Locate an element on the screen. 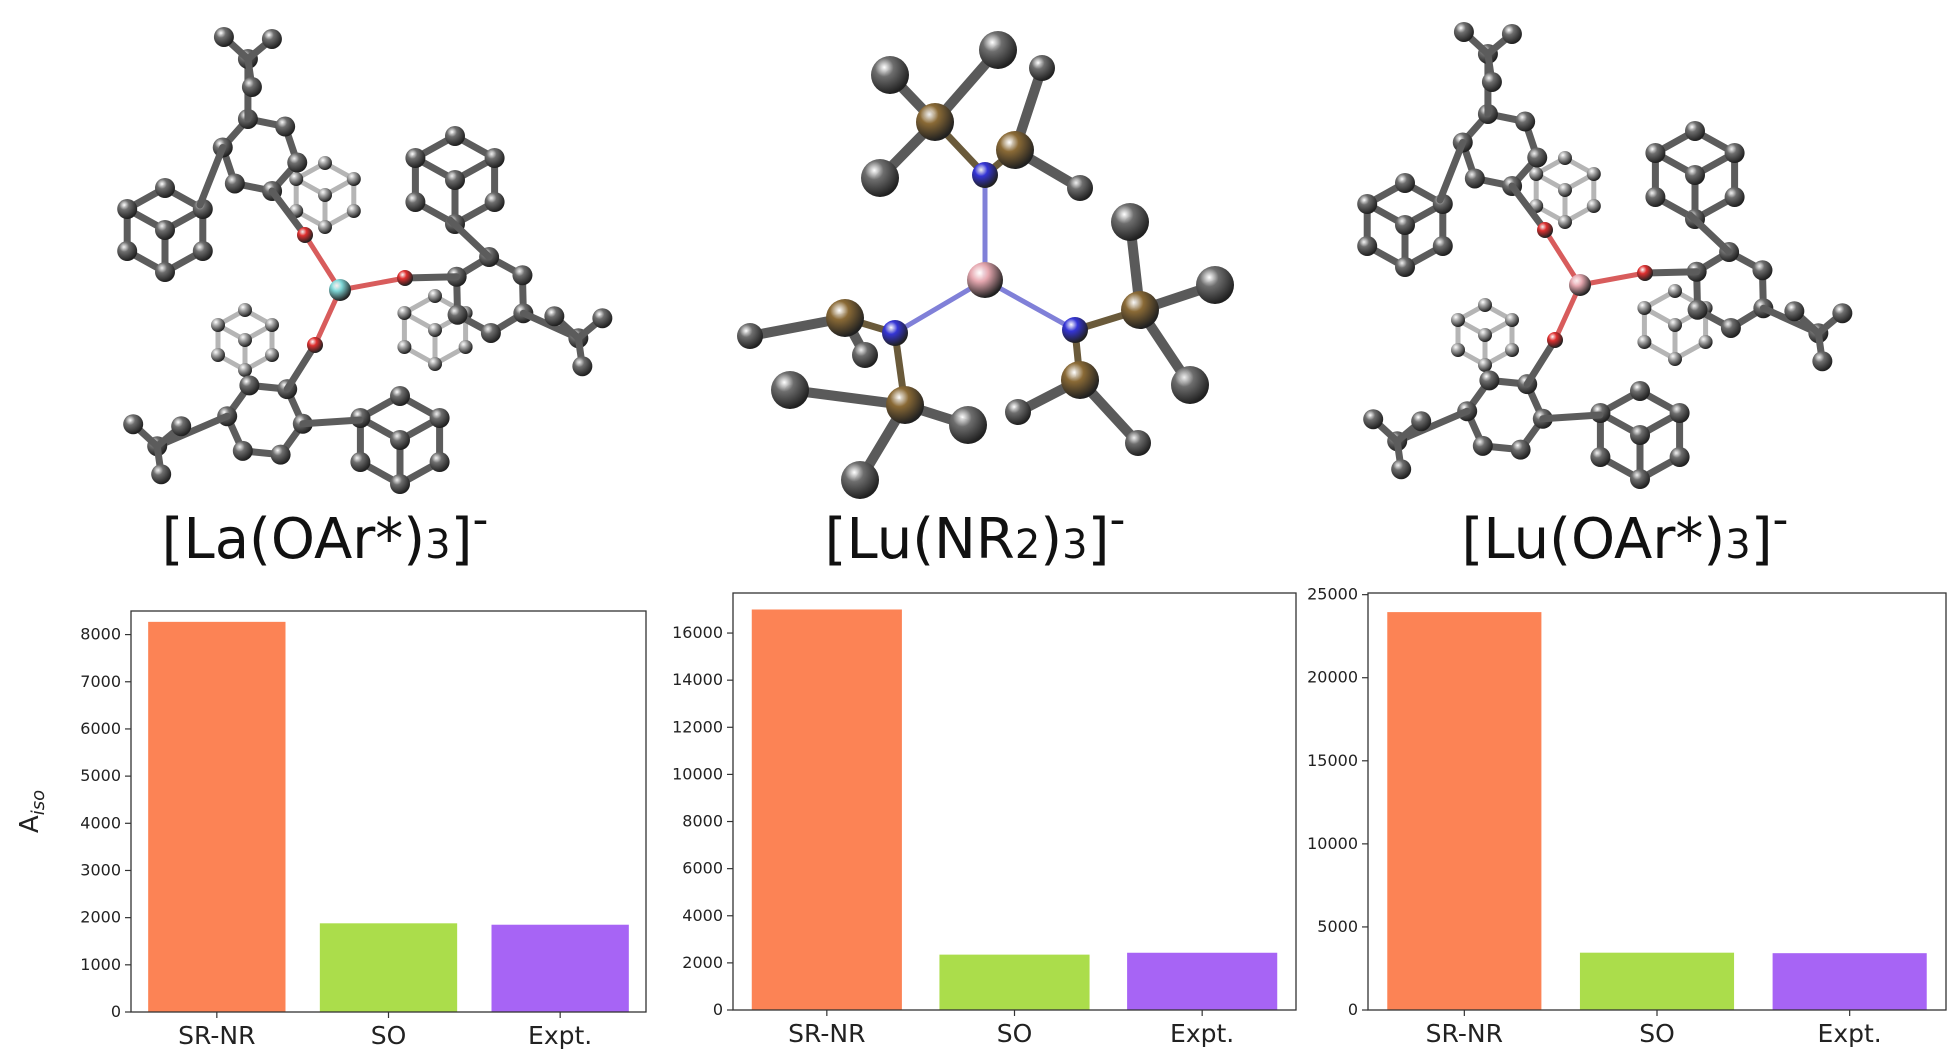  lu-oar-molecule-image is located at coordinates (1605, 255).